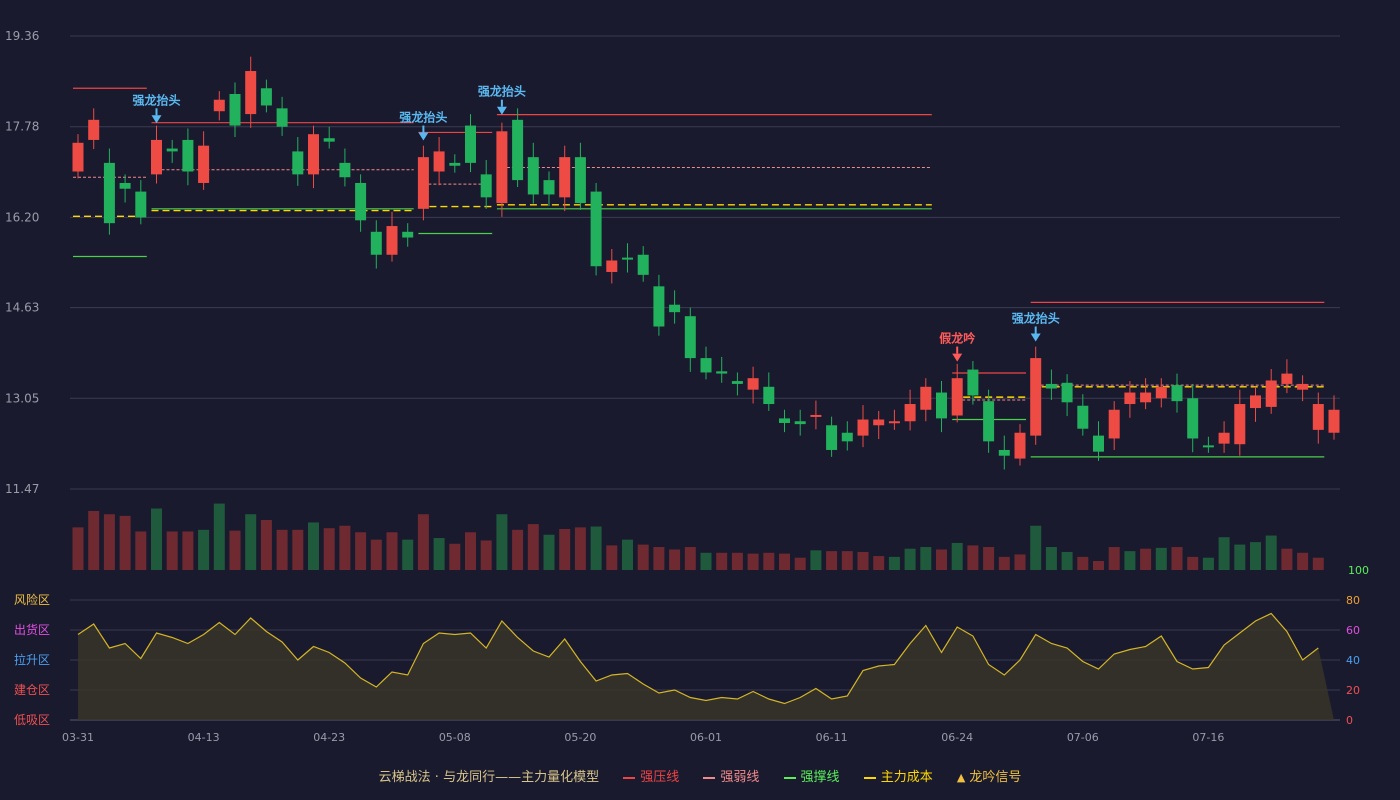  Describe the element at coordinates (22, 308) in the screenshot. I see `price-tick-label: 14.63` at that location.